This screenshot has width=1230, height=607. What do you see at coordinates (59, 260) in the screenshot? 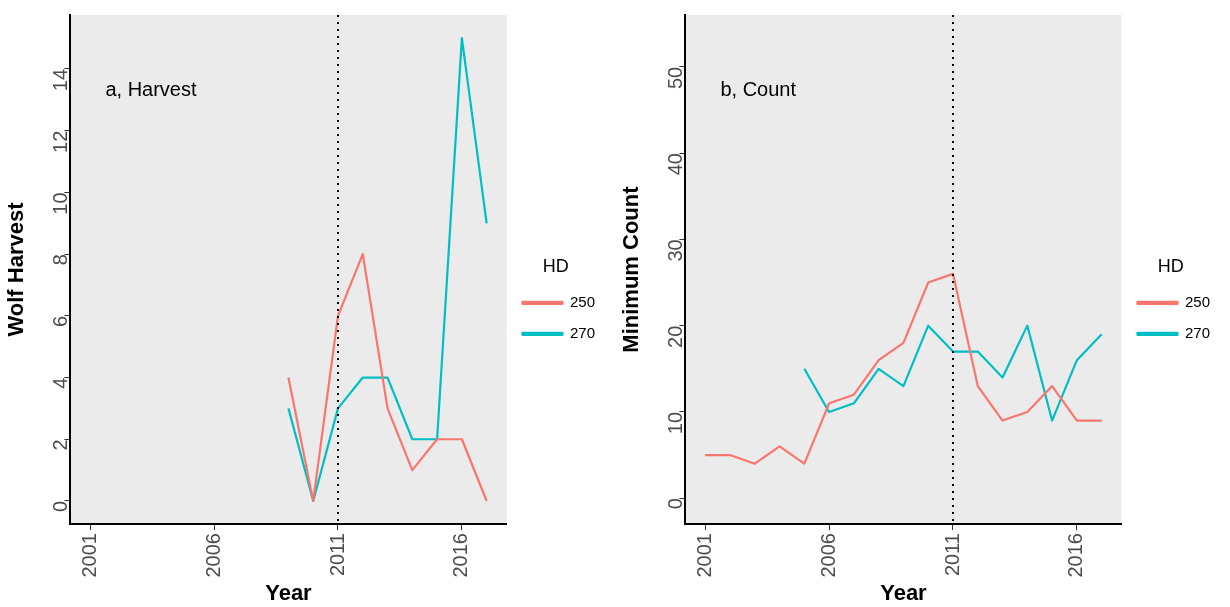
I see `y-tick-label: 8` at bounding box center [59, 260].